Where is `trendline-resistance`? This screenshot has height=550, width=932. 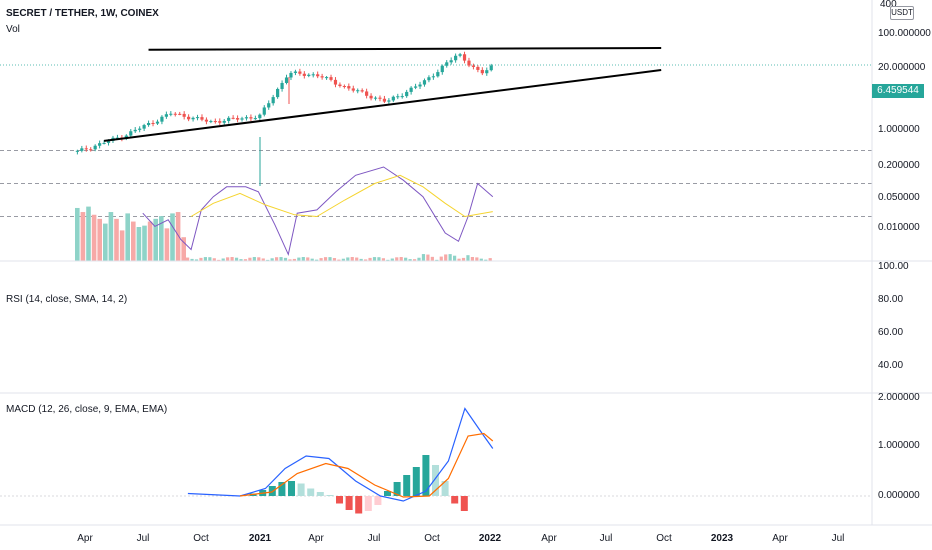
trendline-resistance is located at coordinates (405, 49).